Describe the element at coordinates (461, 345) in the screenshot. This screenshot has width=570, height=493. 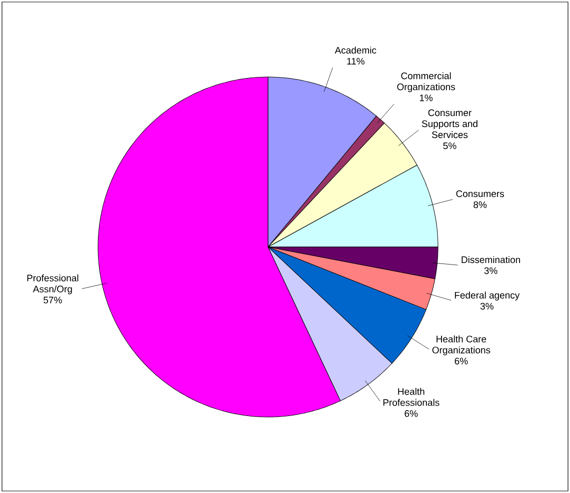
I see `slice-label: Health Care Organizations` at that location.